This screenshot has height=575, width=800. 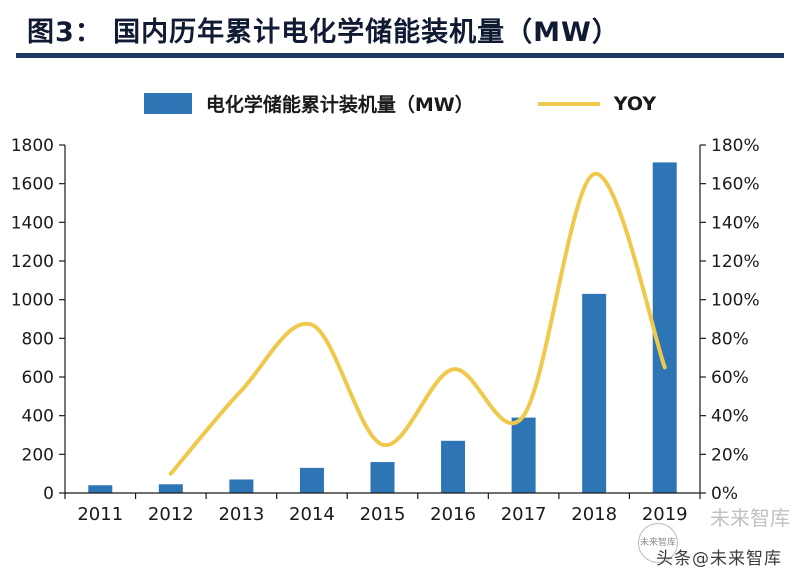 I want to click on legend-item-bars: 电化学储能累计装机量（MW）, so click(x=308, y=103).